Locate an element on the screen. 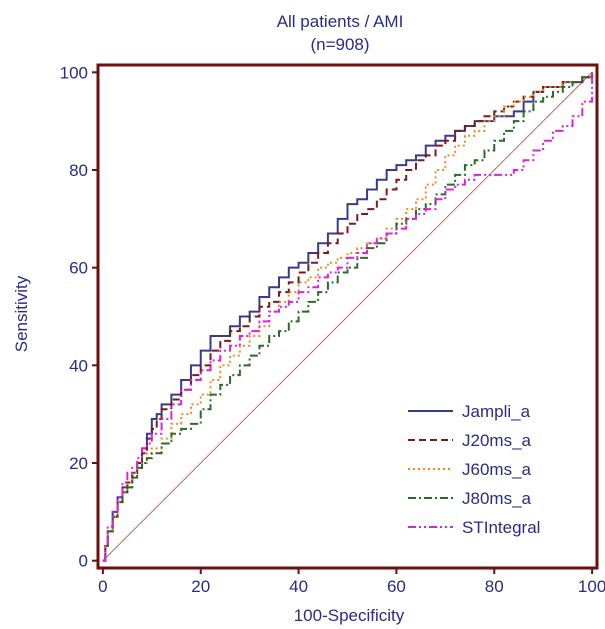 Image resolution: width=605 pixels, height=629 pixels. x-tick-label: 60 is located at coordinates (396, 586).